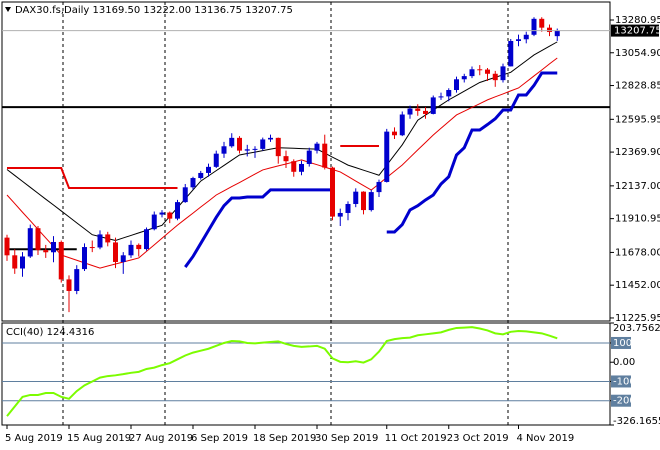  What do you see at coordinates (416, 438) in the screenshot?
I see `x-tick-label: 11 Oct 2019` at bounding box center [416, 438].